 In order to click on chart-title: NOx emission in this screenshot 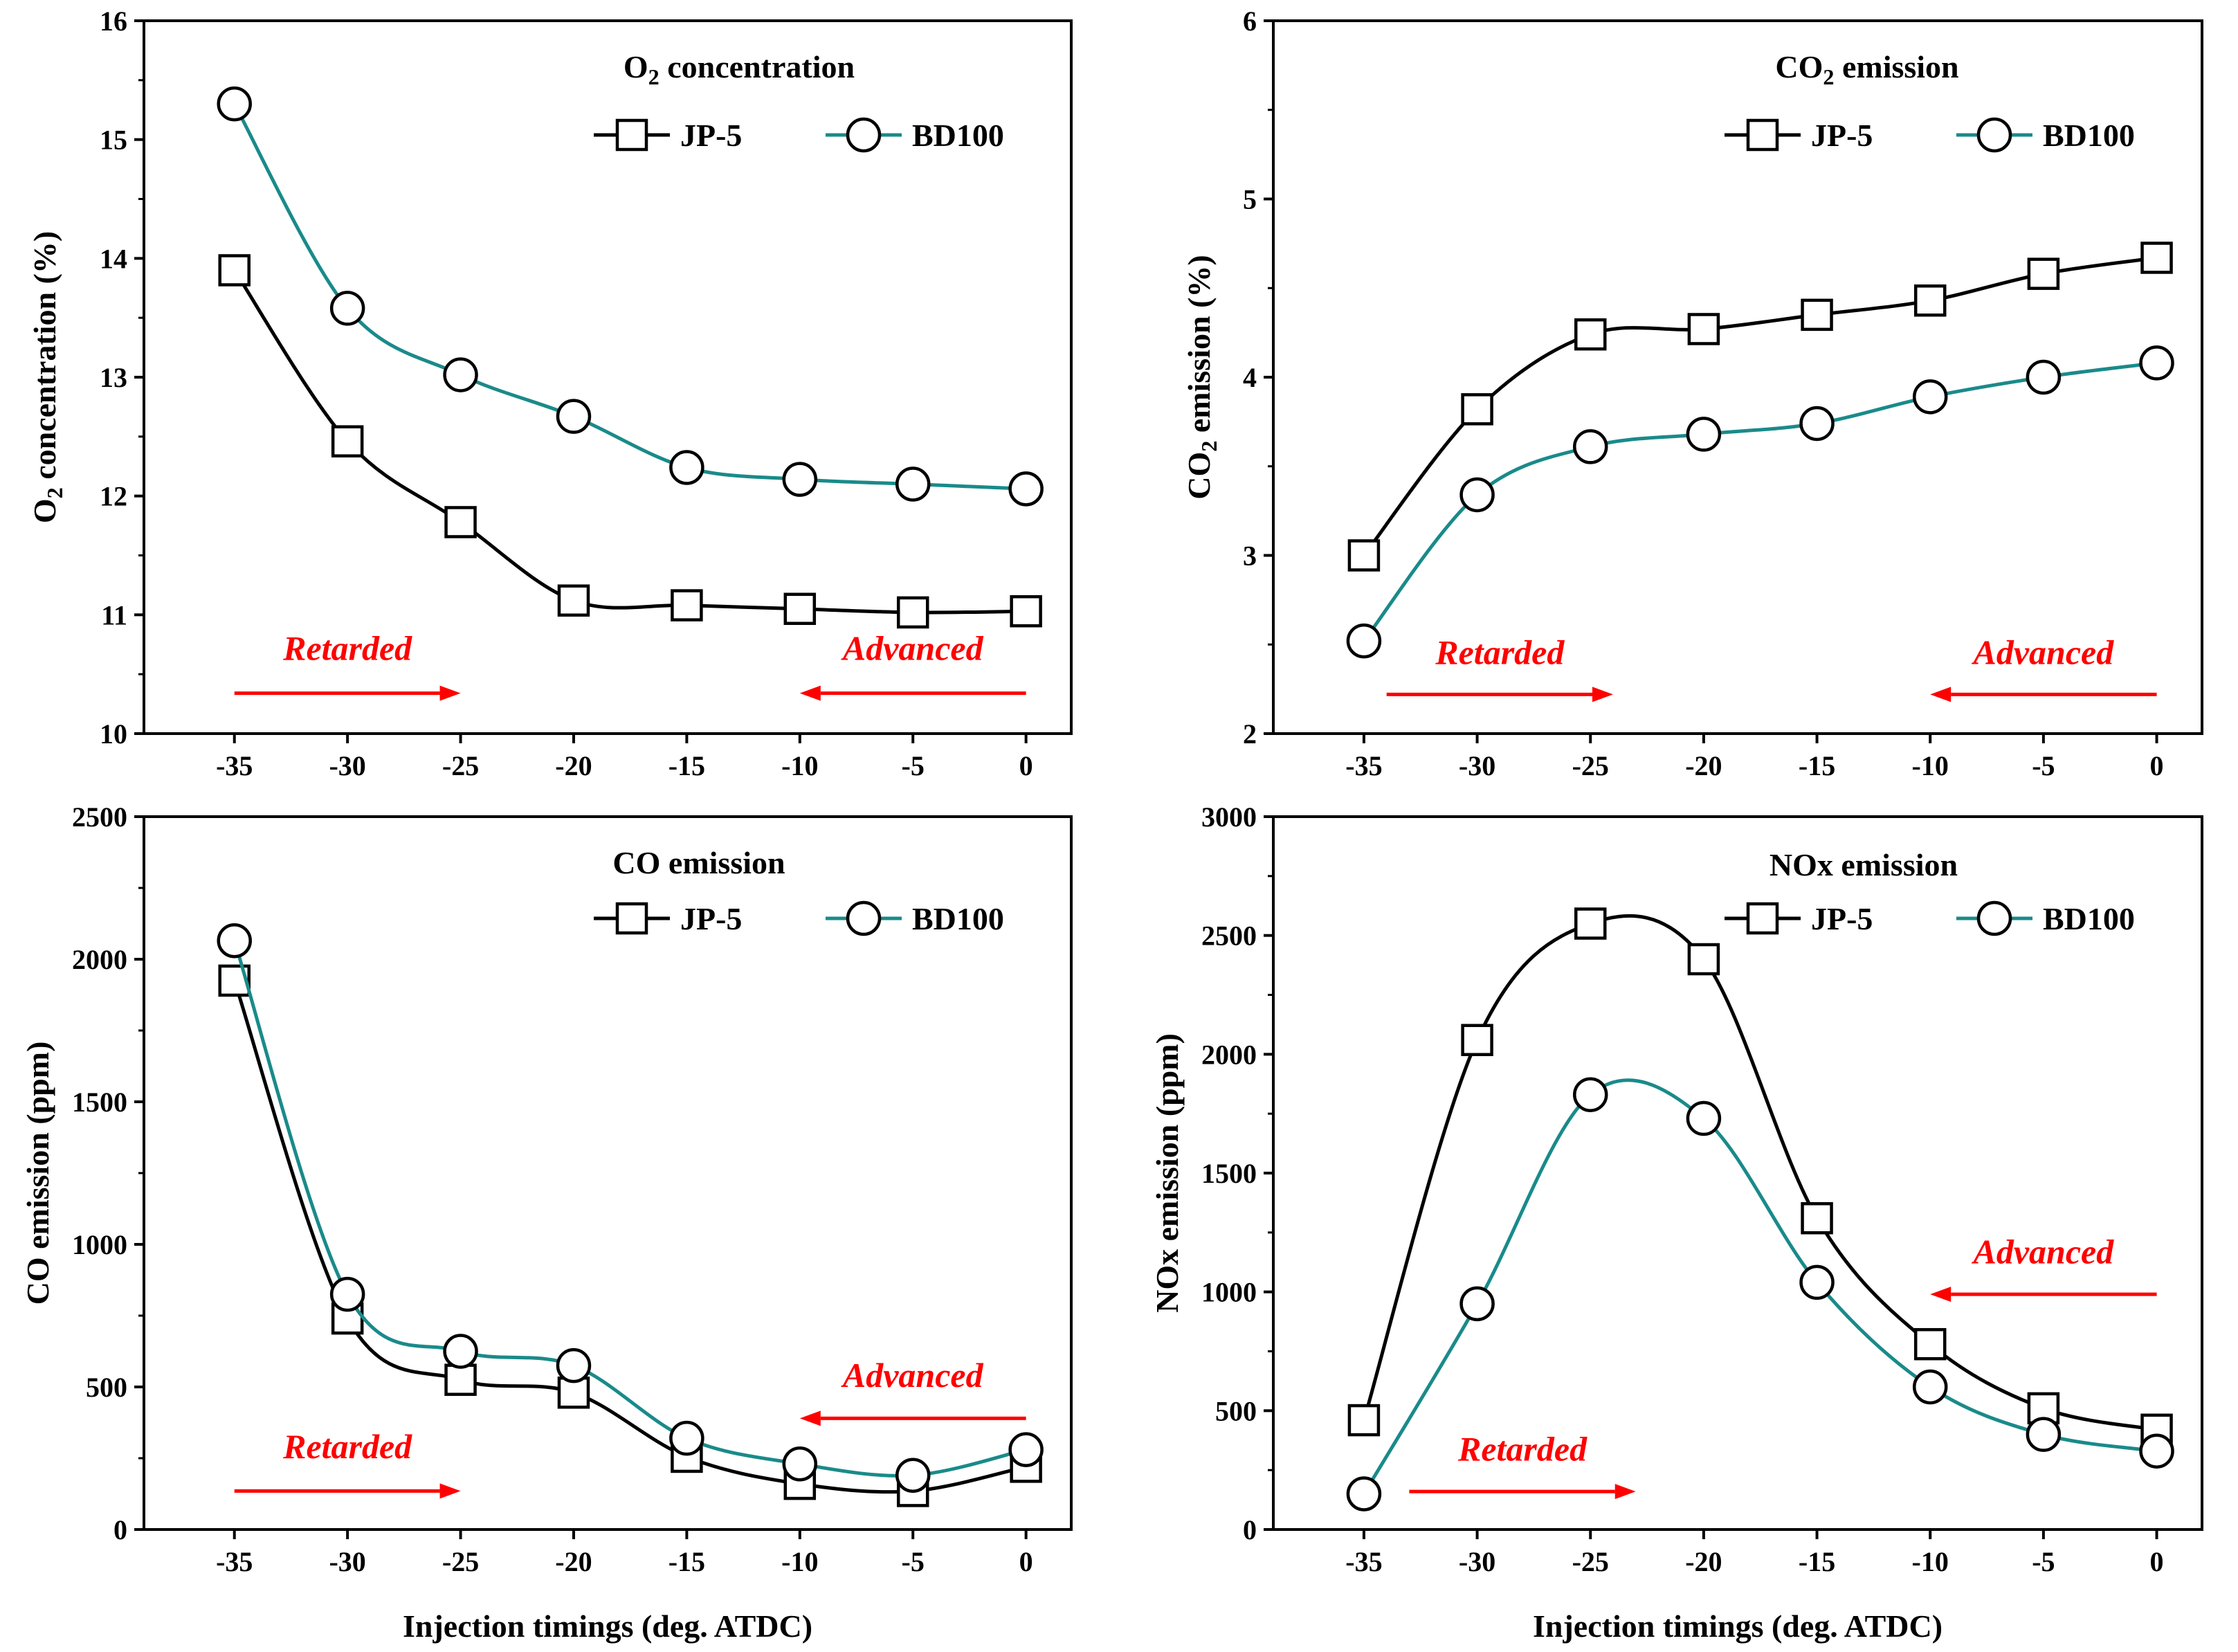, I will do `click(1864, 864)`.